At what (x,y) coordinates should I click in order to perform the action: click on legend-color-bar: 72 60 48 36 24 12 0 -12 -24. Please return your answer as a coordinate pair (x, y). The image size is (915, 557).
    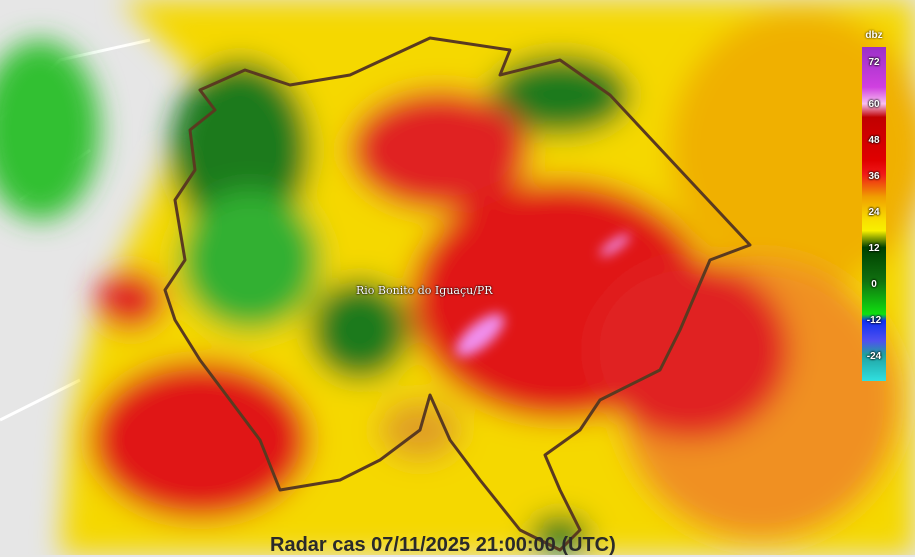
    Looking at the image, I should click on (874, 214).